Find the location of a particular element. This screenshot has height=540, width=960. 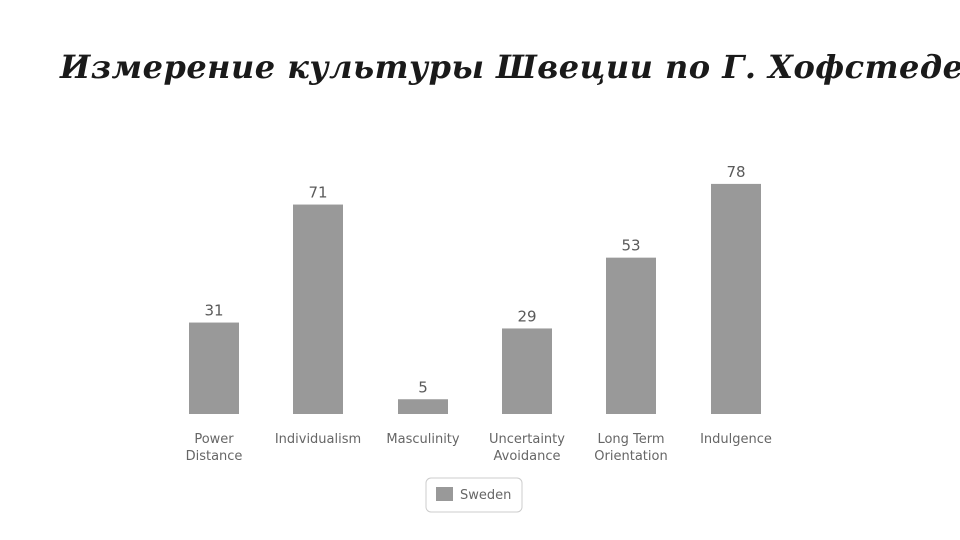

legend: Sweden is located at coordinates (474, 495).